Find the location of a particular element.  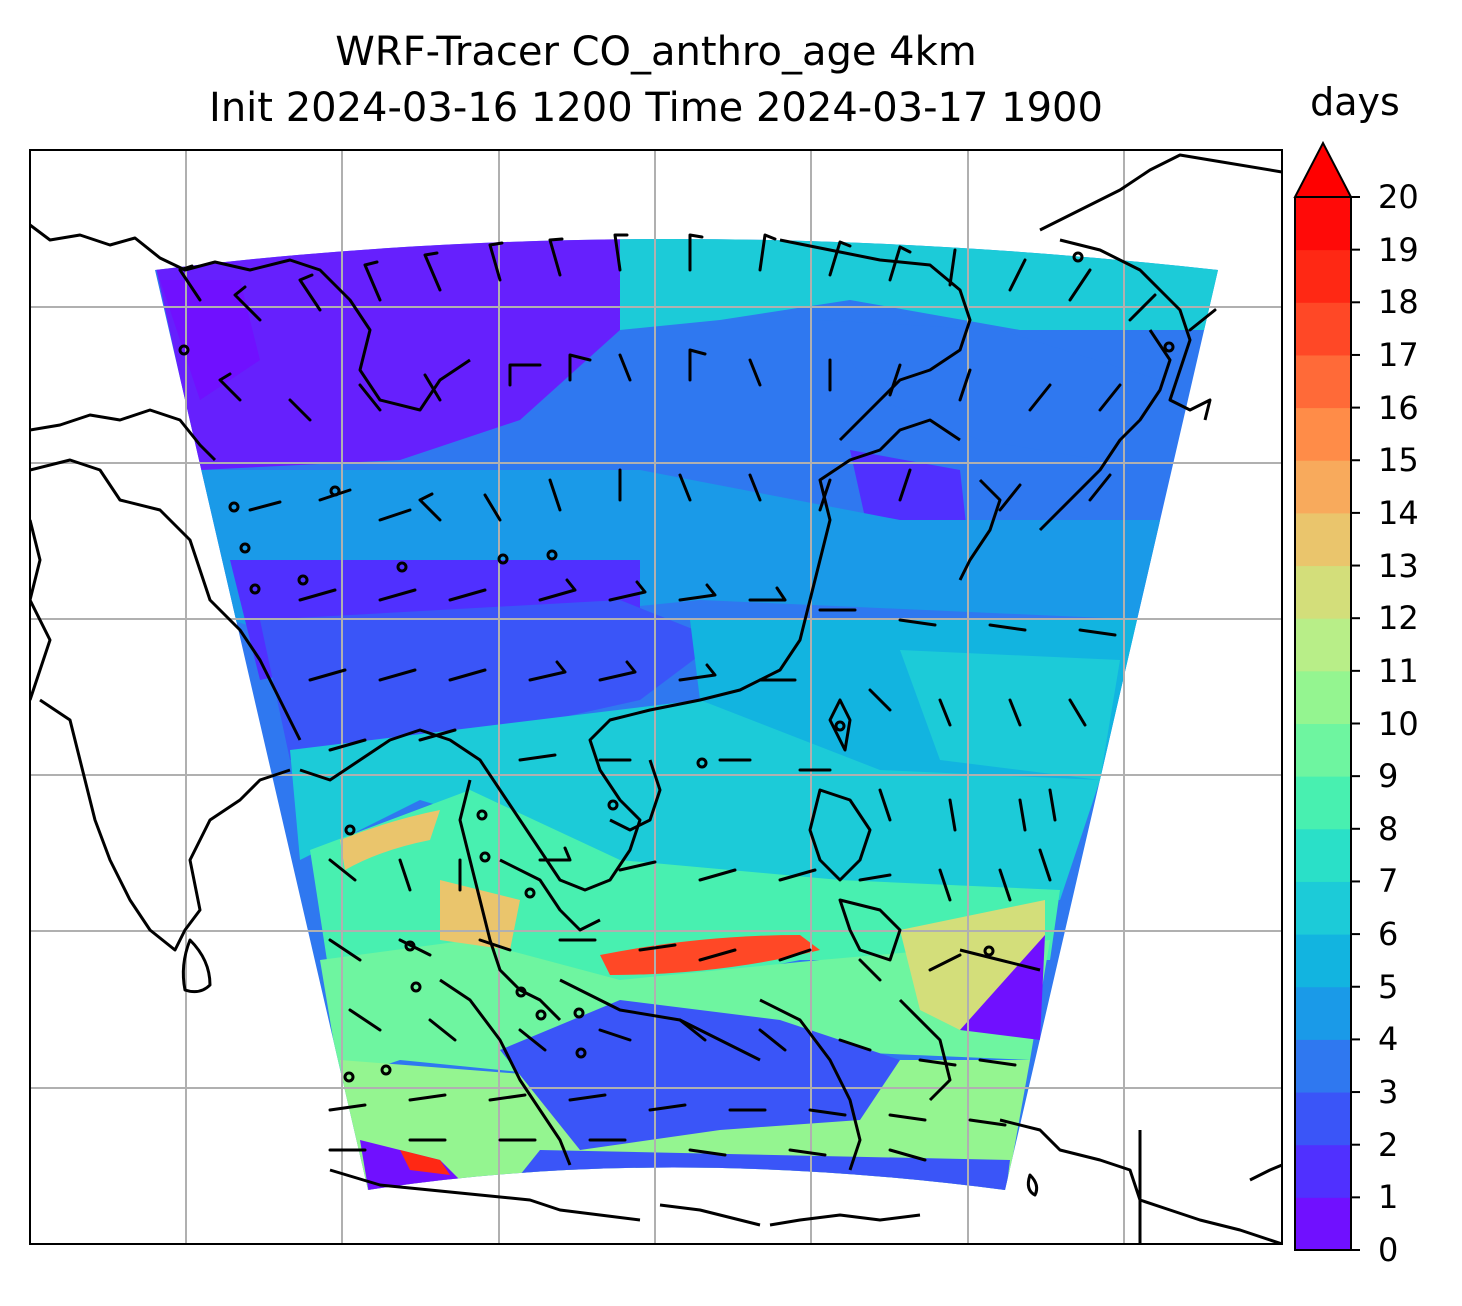

colorbar-tick-label: 7 is located at coordinates (1388, 881).